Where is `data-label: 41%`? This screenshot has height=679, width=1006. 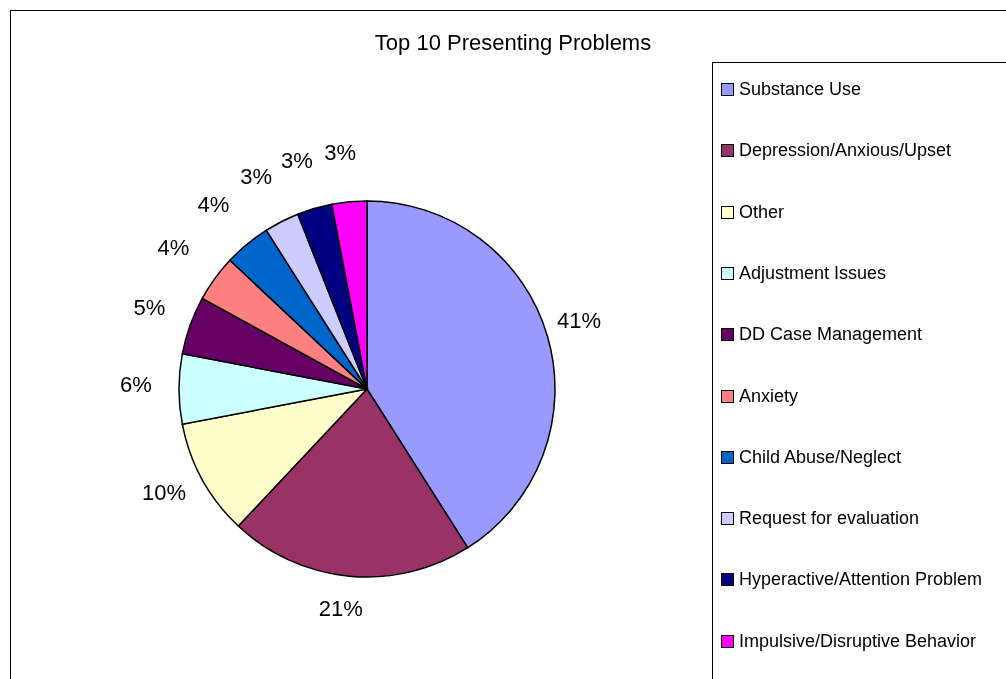 data-label: 41% is located at coordinates (579, 321).